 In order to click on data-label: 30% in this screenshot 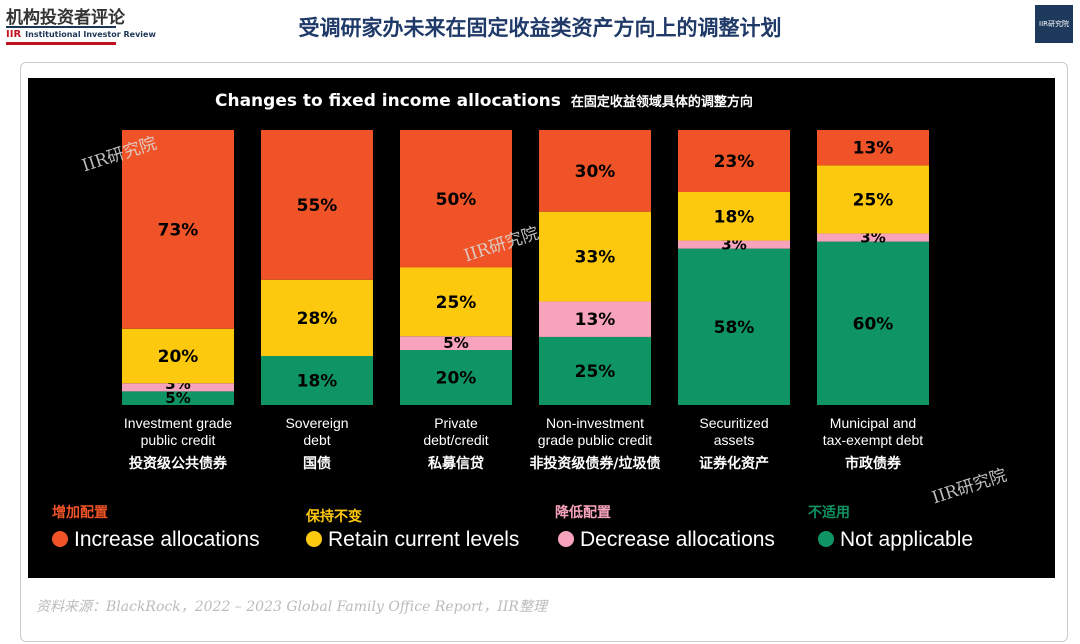, I will do `click(595, 172)`.